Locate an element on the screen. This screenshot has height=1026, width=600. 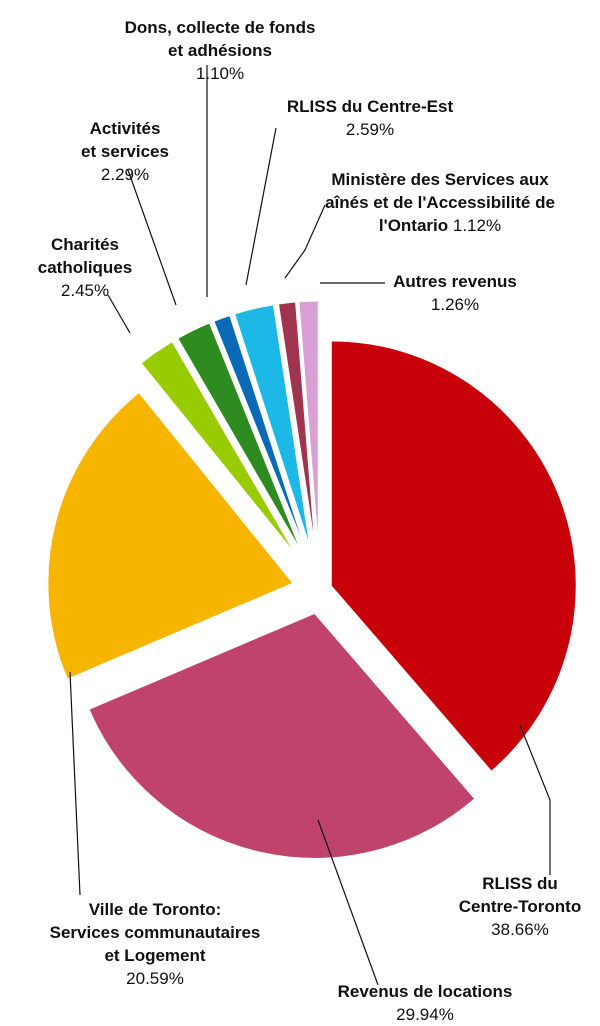
label-autres-revenus-pct: 1.26% is located at coordinates (455, 304).